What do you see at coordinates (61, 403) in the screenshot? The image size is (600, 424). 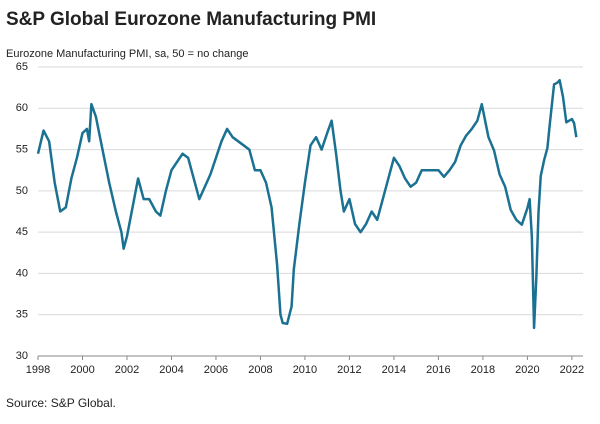 I see `source-note: Source: S&P Global.` at bounding box center [61, 403].